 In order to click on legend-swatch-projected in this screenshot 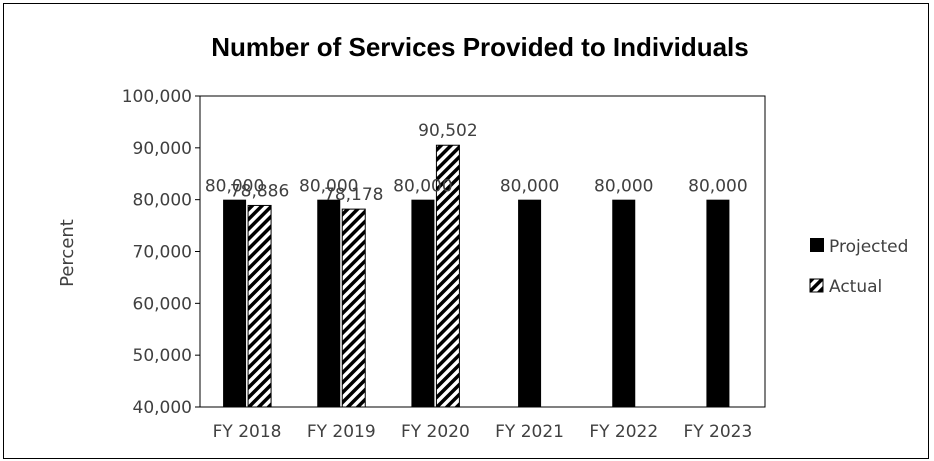, I will do `click(817, 245)`.